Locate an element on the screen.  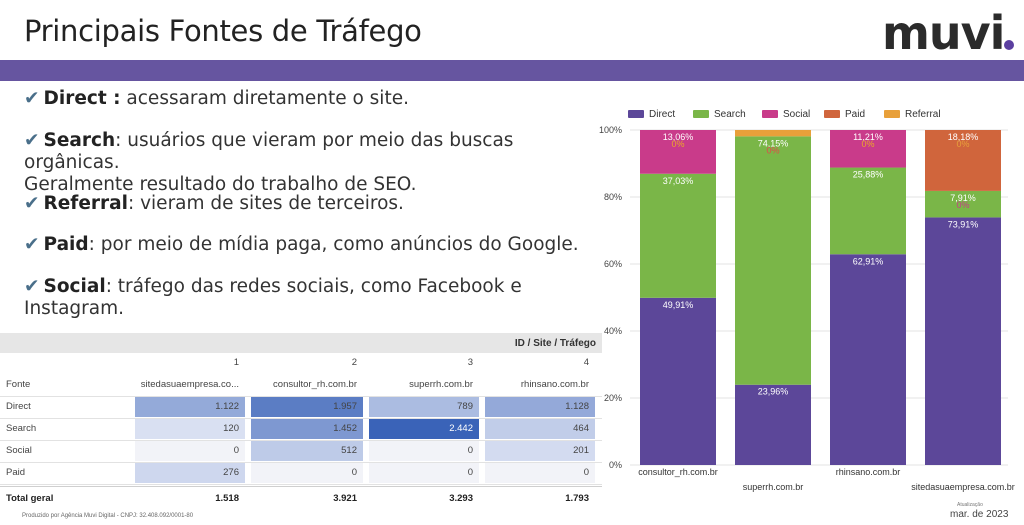
legend-item: Social is located at coordinates (786, 114).